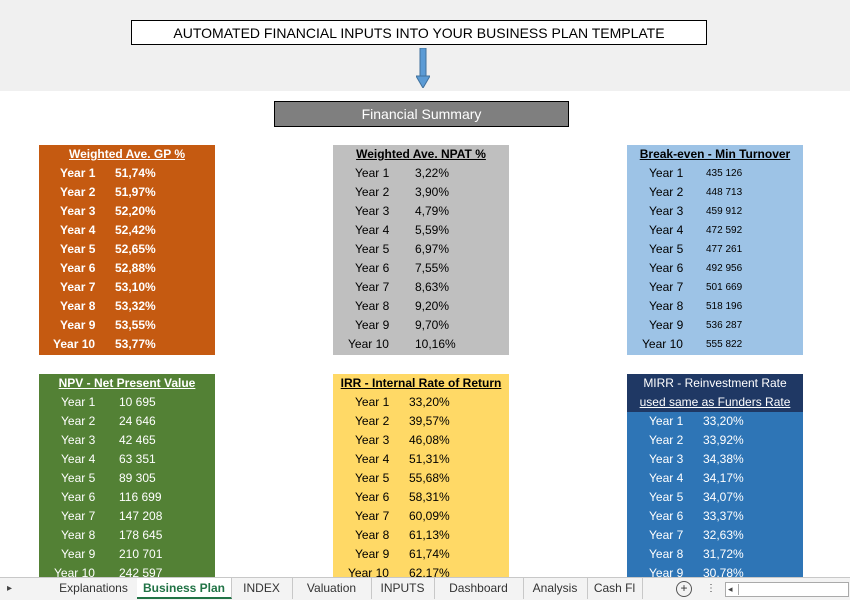 The width and height of the screenshot is (850, 600). What do you see at coordinates (723, 459) in the screenshot?
I see `row-value: 34,38%` at bounding box center [723, 459].